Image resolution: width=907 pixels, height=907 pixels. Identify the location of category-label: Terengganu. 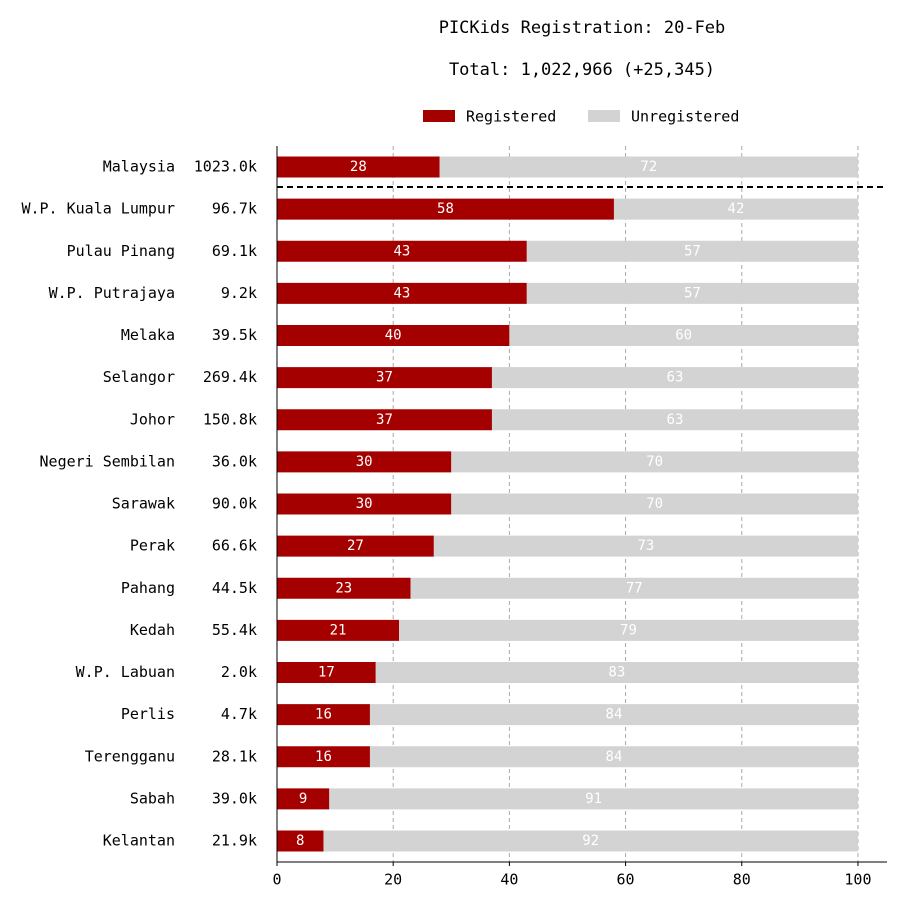
(130, 756).